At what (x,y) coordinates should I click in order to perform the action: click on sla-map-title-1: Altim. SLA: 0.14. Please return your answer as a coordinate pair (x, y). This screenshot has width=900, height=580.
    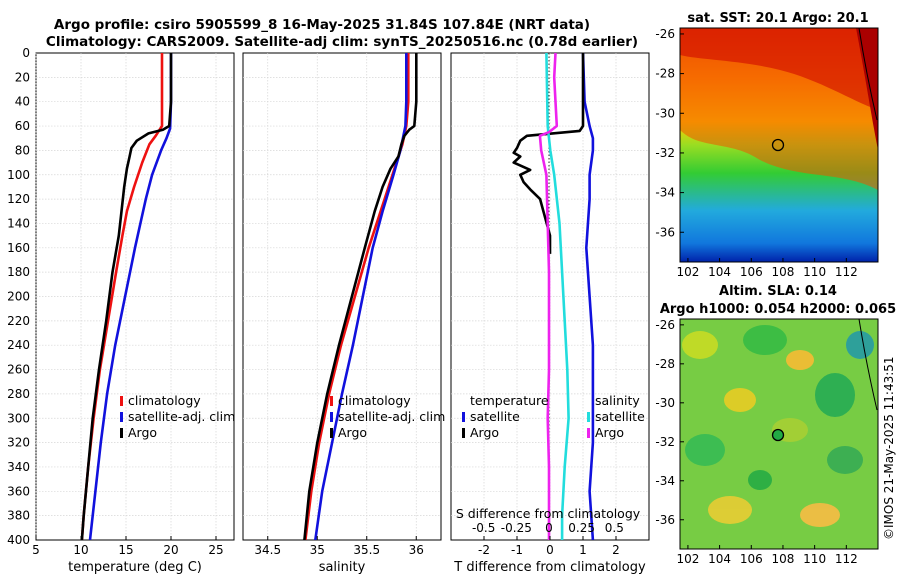
    Looking at the image, I should click on (778, 291).